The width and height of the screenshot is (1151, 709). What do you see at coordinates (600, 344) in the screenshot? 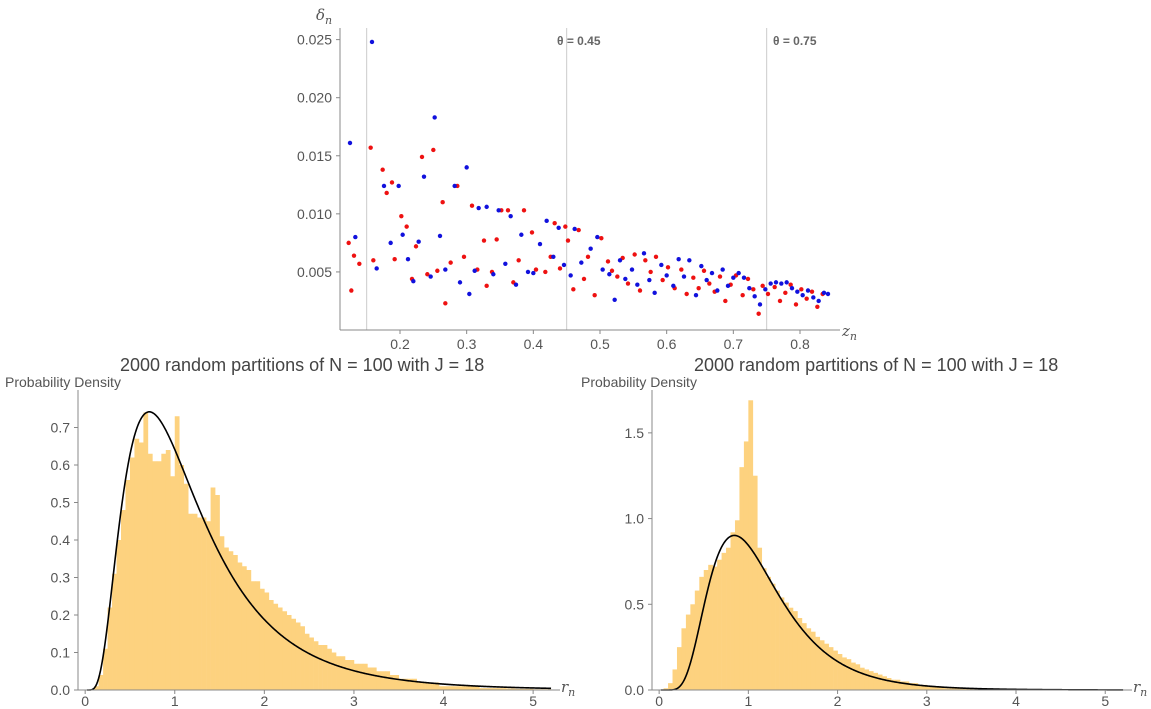
I see `x-tick-label: 0.5` at bounding box center [600, 344].